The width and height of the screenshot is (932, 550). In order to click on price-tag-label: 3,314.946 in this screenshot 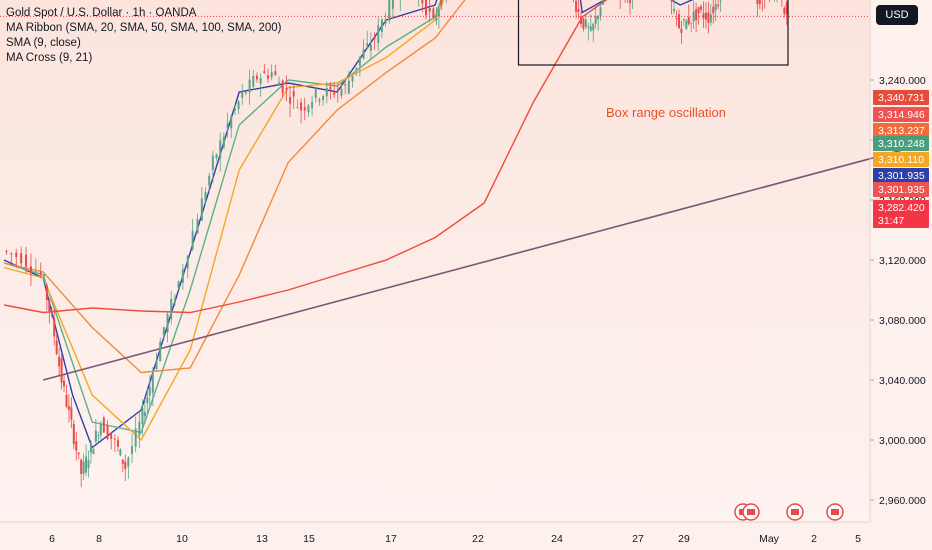, I will do `click(901, 115)`.